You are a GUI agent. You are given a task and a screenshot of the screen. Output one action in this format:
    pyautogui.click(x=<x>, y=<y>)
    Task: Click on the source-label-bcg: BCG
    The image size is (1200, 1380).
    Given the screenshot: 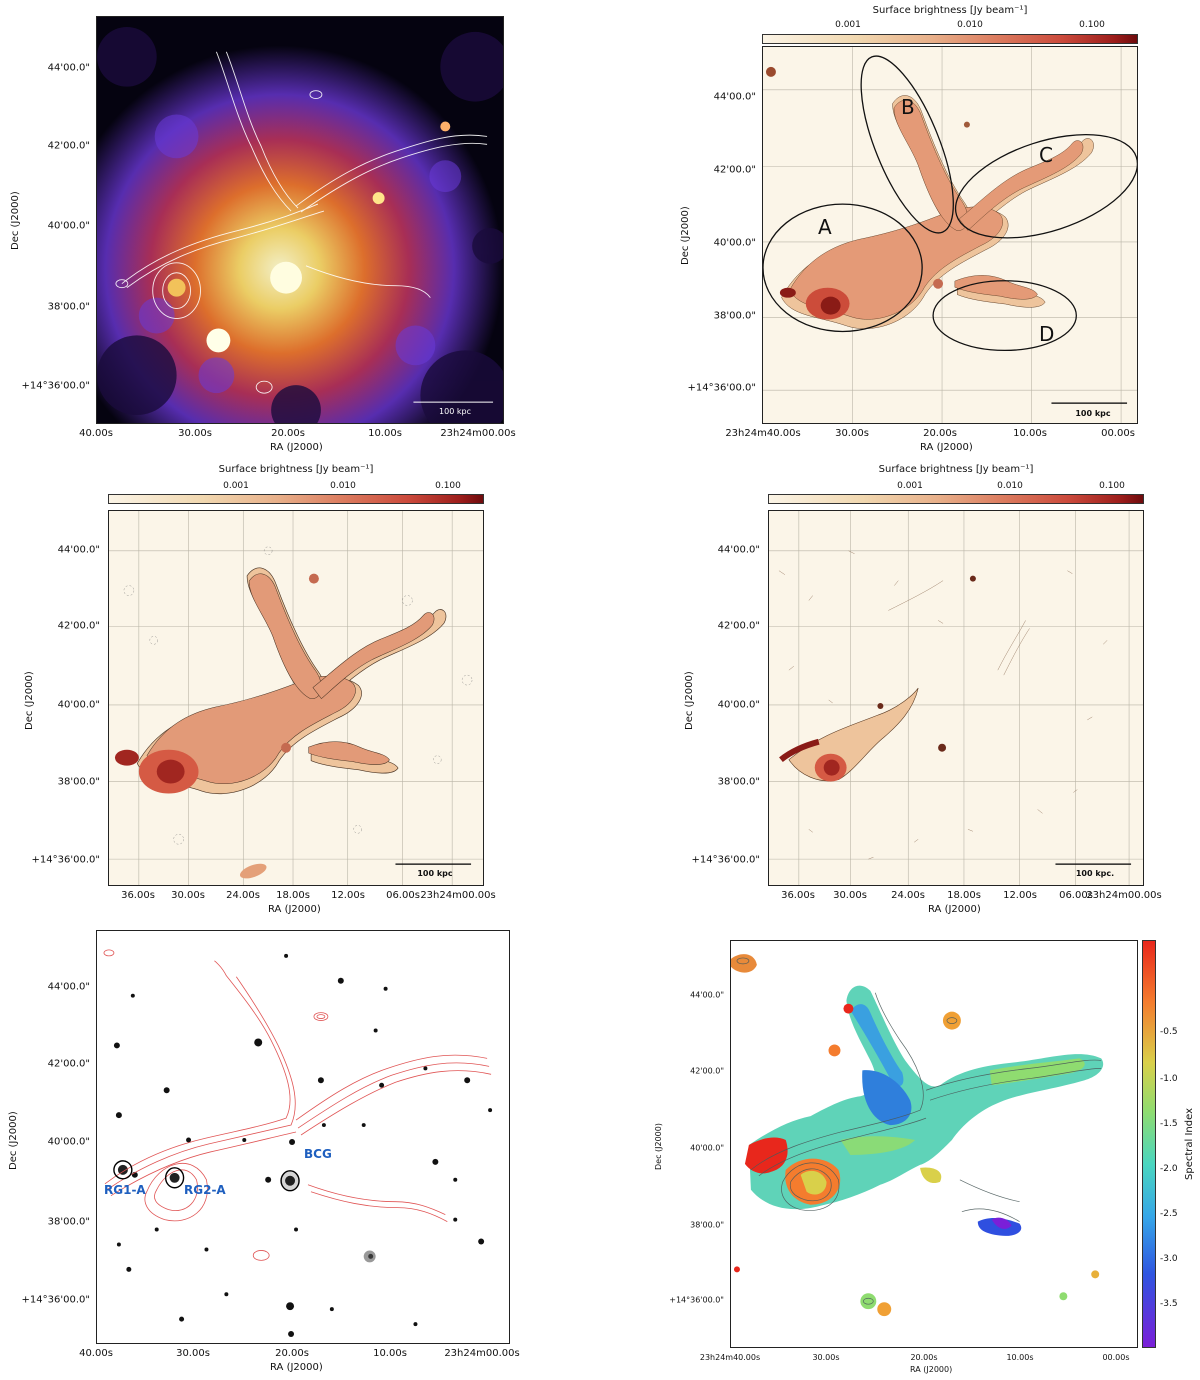 What is the action you would take?
    pyautogui.click(x=318, y=1154)
    